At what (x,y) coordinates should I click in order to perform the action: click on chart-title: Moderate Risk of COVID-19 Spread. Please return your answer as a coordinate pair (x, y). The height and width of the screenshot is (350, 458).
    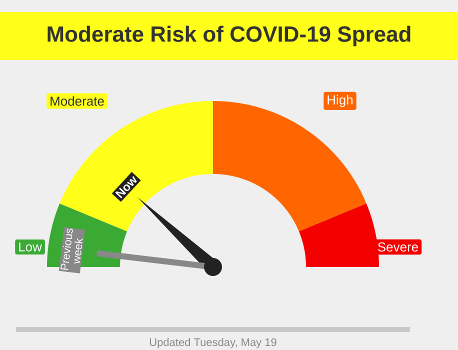
    Looking at the image, I should click on (229, 36).